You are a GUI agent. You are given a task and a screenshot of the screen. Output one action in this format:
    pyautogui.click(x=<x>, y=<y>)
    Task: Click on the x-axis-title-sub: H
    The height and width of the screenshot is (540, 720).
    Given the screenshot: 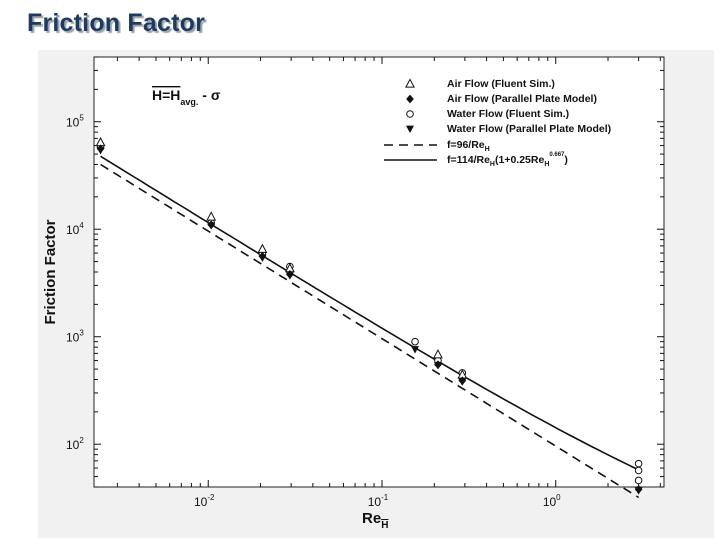 What is the action you would take?
    pyautogui.click(x=384, y=525)
    